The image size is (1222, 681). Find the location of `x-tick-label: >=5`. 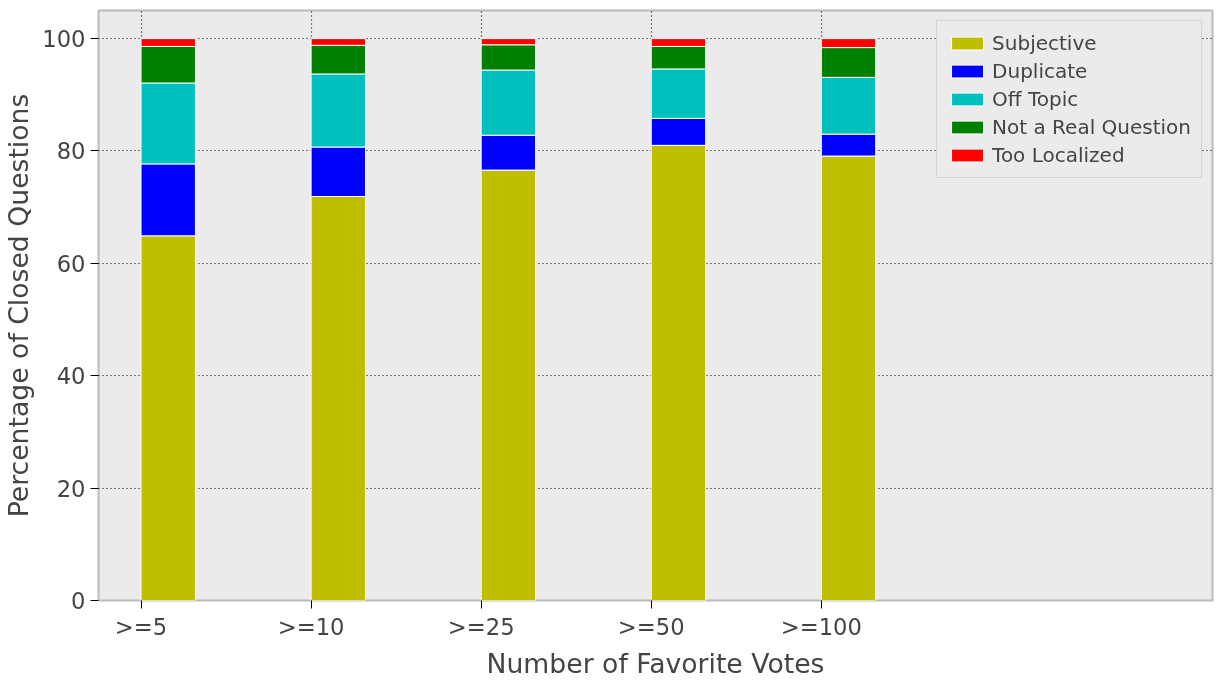

x-tick-label: >=5 is located at coordinates (141, 626).